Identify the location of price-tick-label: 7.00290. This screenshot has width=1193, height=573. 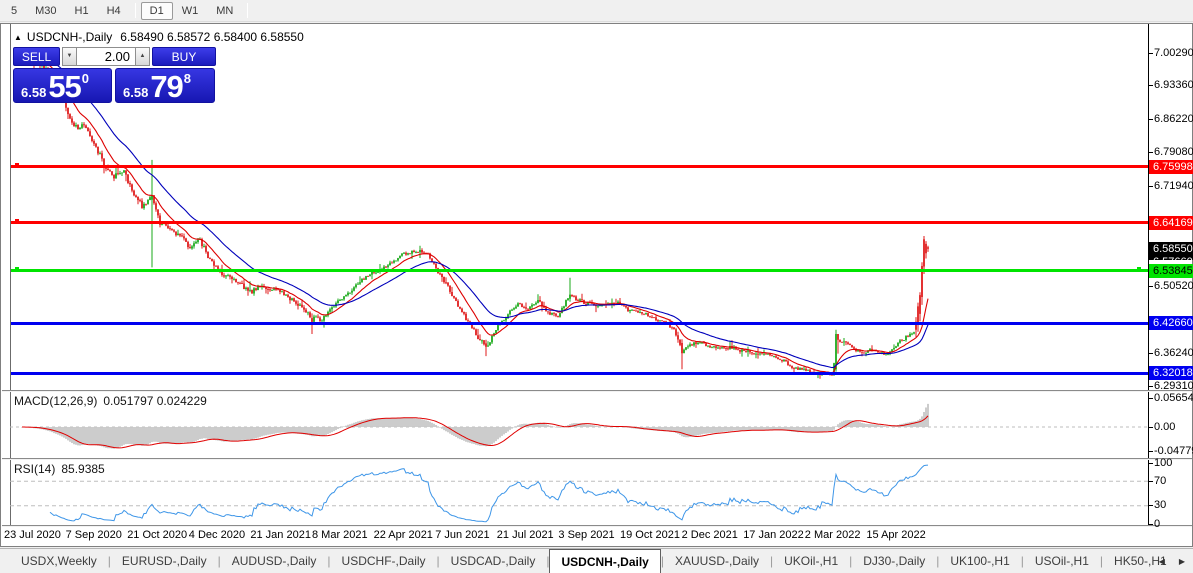
(1173, 52).